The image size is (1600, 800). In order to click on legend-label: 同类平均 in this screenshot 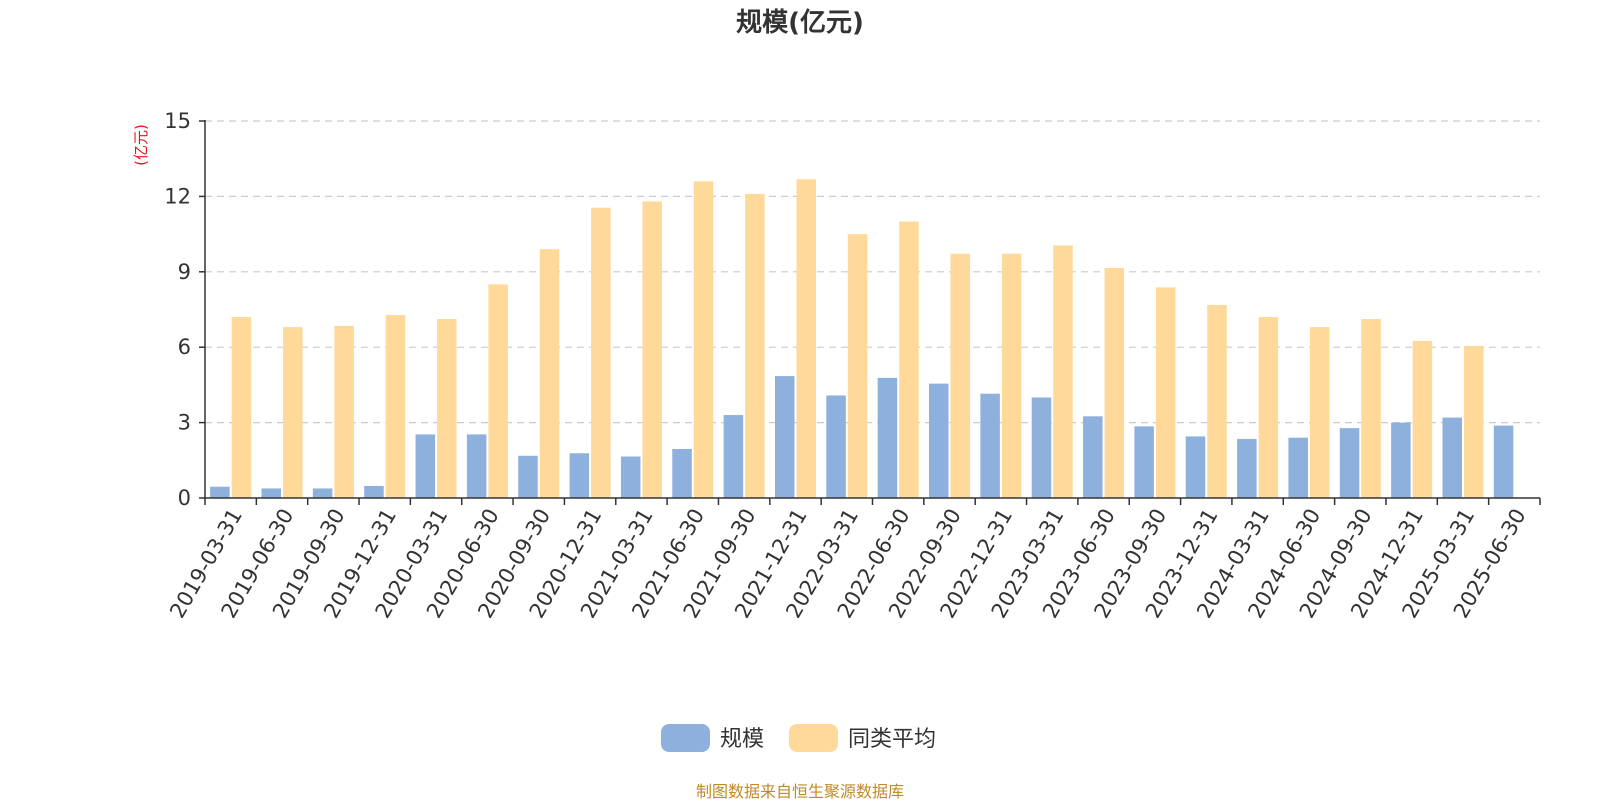, I will do `click(892, 739)`.